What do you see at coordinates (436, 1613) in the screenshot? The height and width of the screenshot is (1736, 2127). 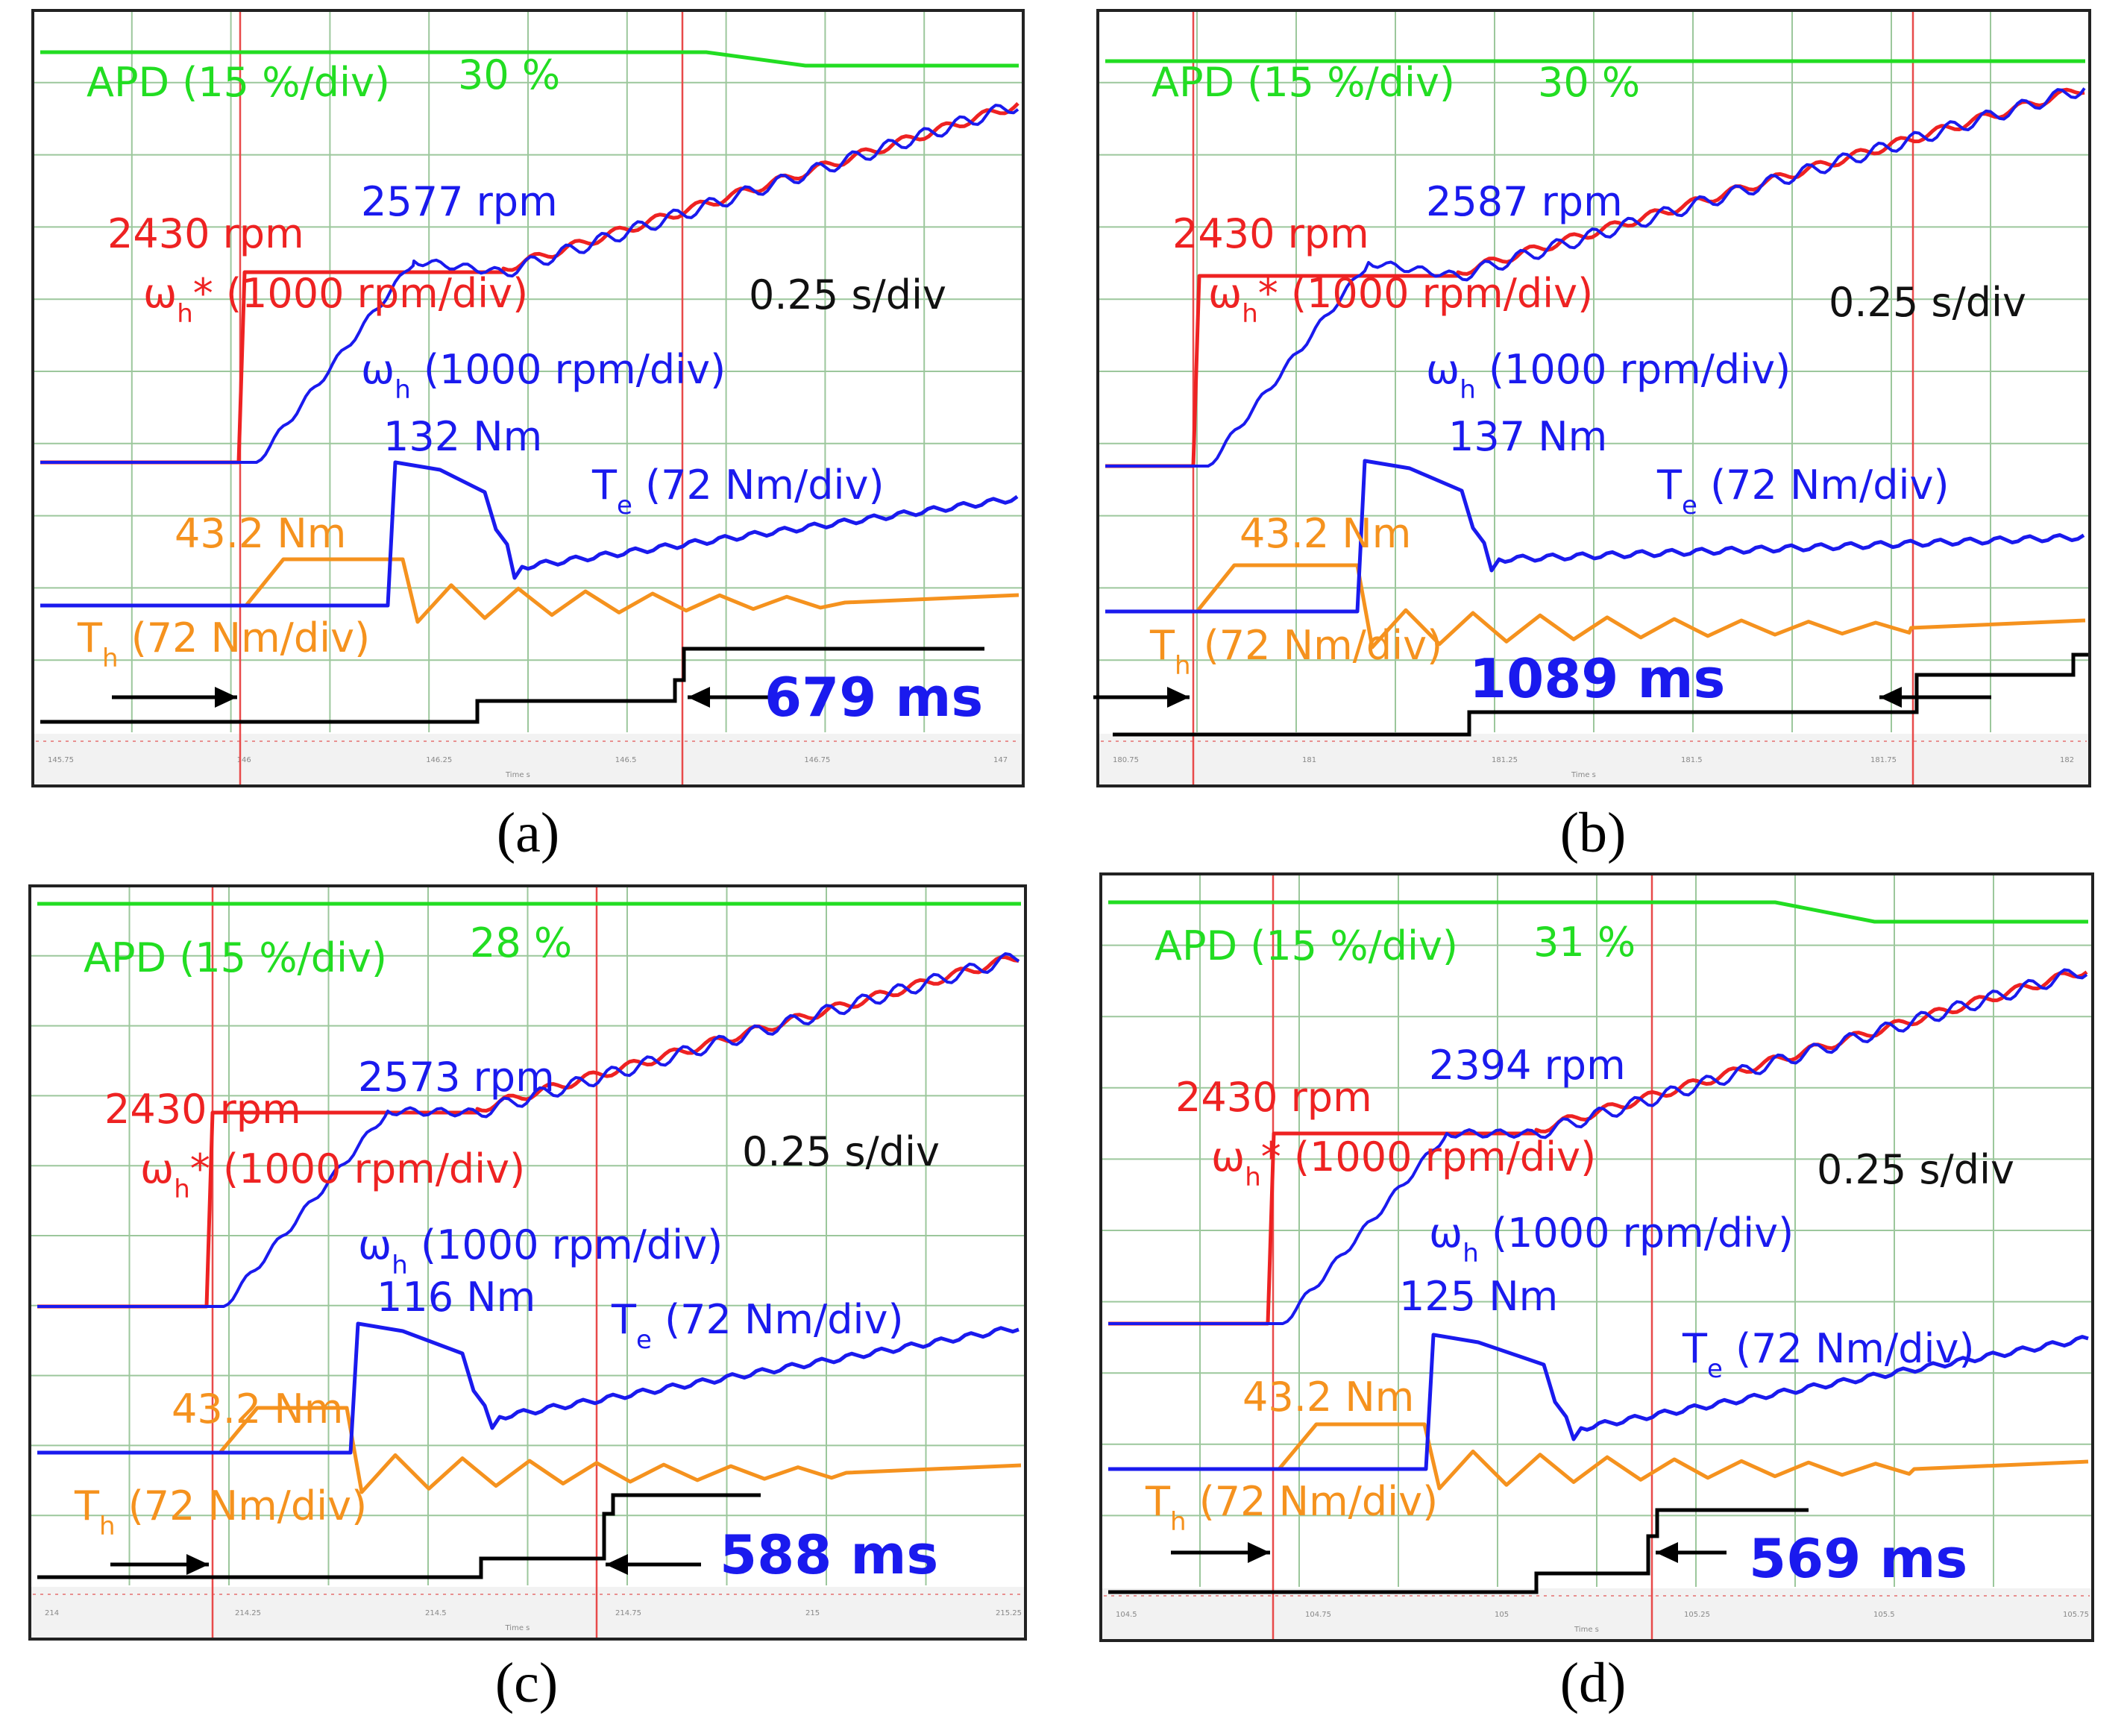 I see `x-tick-label: 214.5` at bounding box center [436, 1613].